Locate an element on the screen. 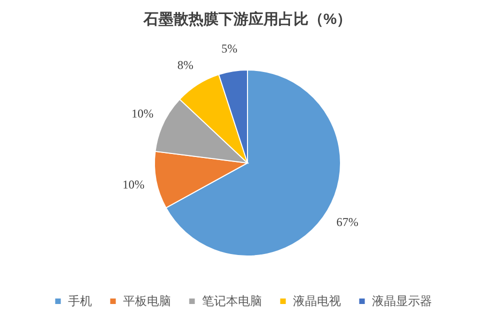 The height and width of the screenshot is (320, 495). legend-label: 液晶电视 is located at coordinates (317, 301).